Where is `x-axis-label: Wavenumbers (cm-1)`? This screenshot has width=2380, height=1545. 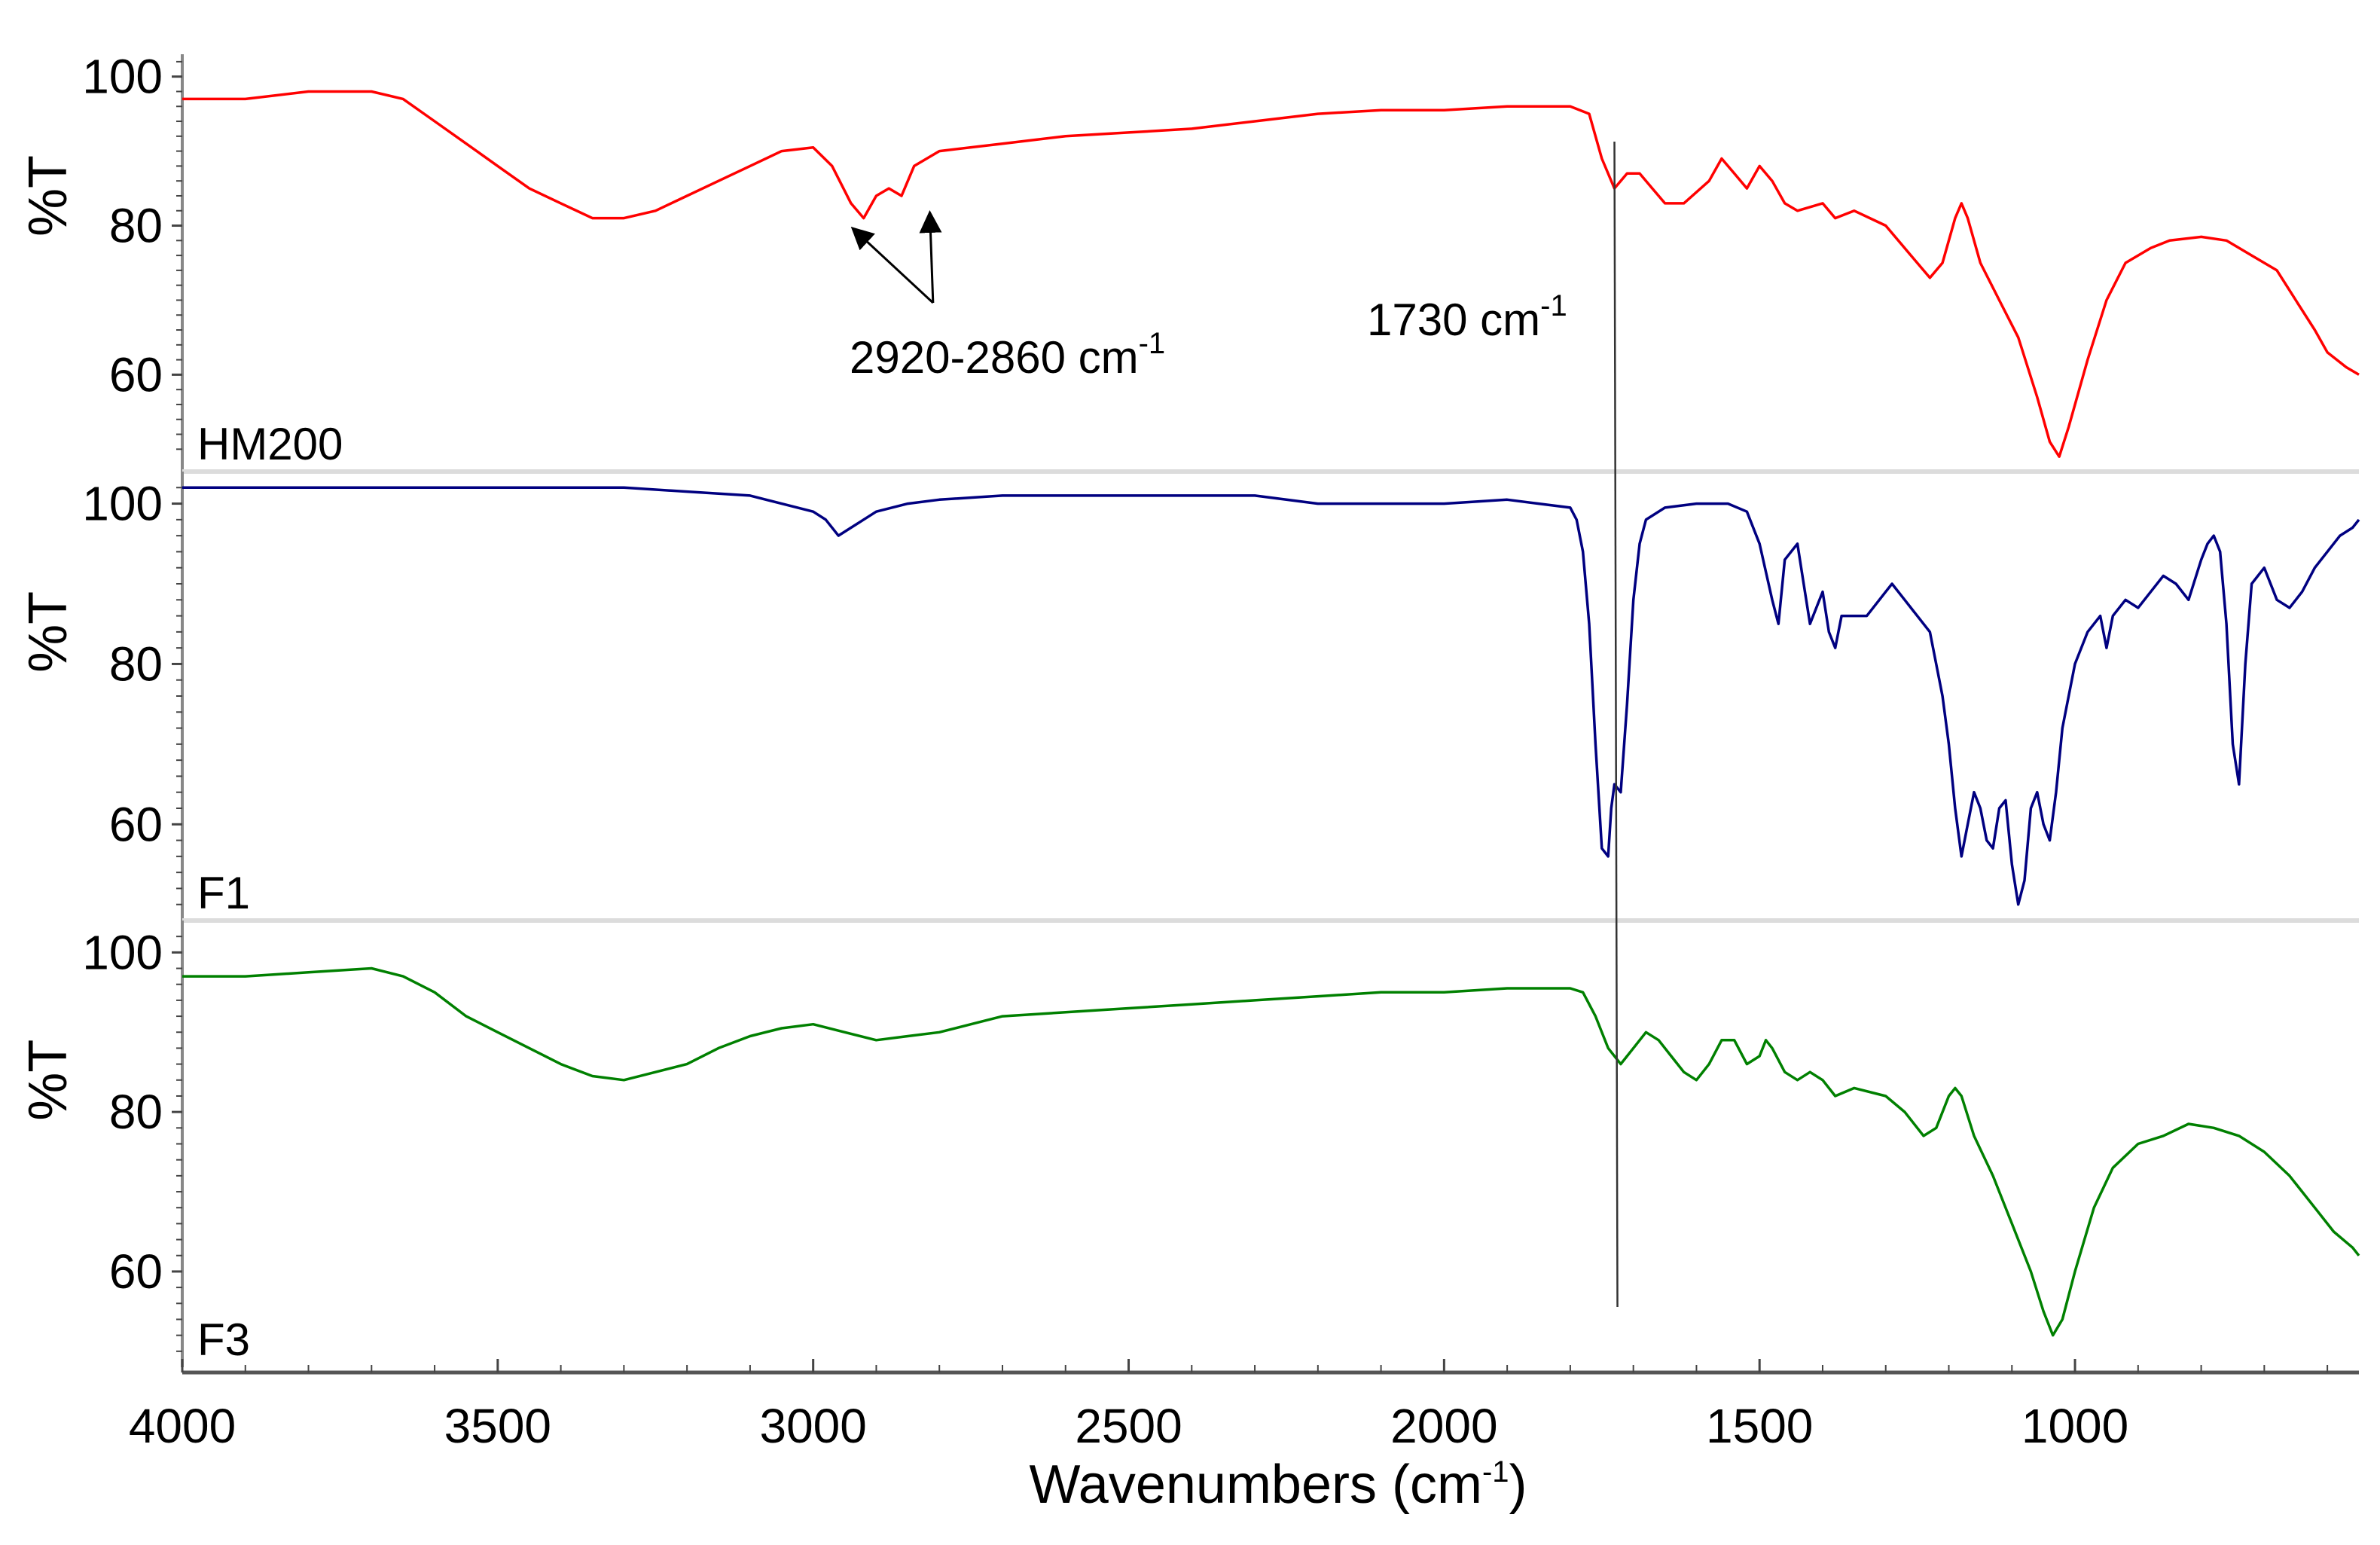 x-axis-label: Wavenumbers (cm-1) is located at coordinates (1278, 1485).